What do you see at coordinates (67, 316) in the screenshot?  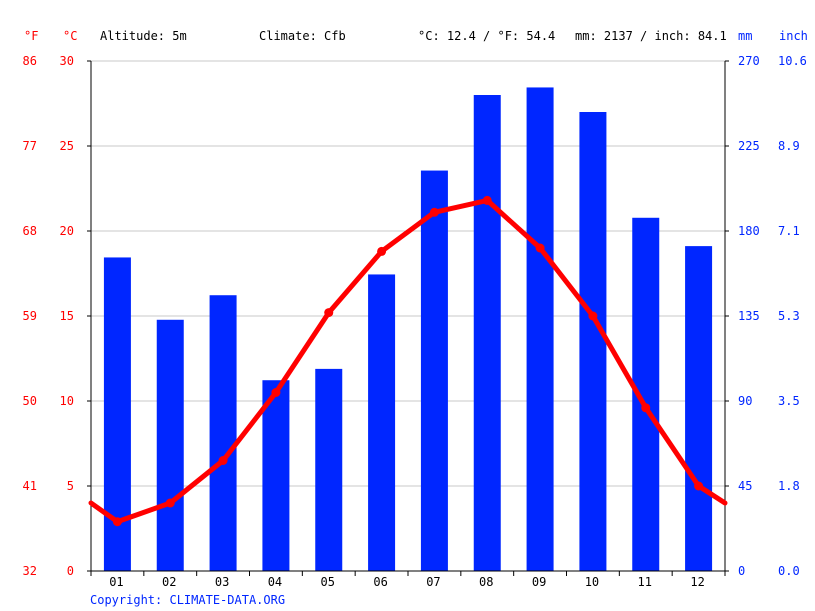 I see `celsius-tick-label: 15` at bounding box center [67, 316].